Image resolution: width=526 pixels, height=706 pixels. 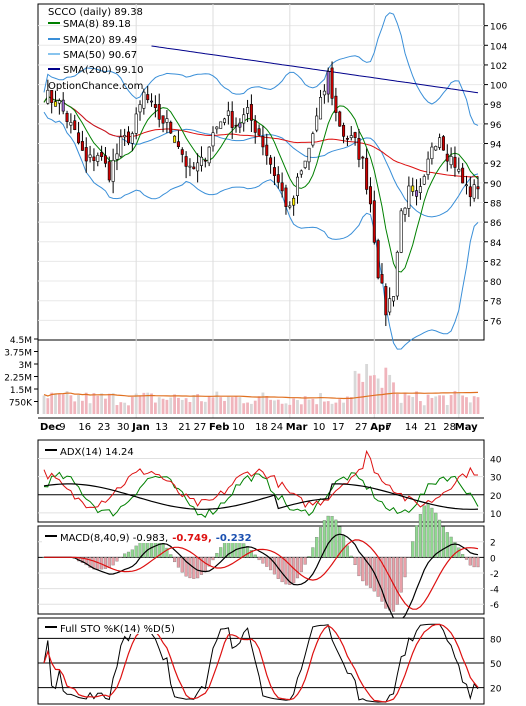 What do you see at coordinates (261, 389) in the screenshot?
I see `volume-panel` at bounding box center [261, 389].